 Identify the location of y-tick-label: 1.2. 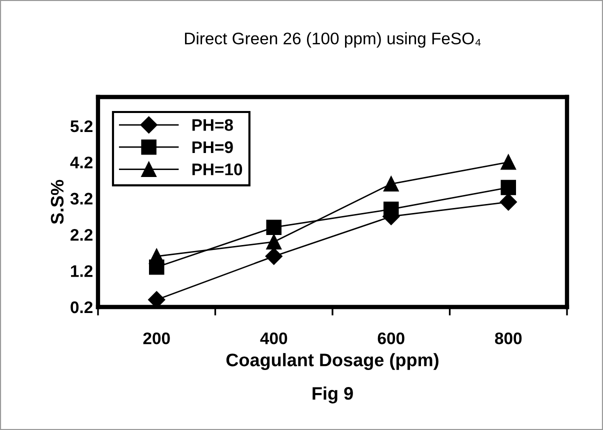
(81, 271).